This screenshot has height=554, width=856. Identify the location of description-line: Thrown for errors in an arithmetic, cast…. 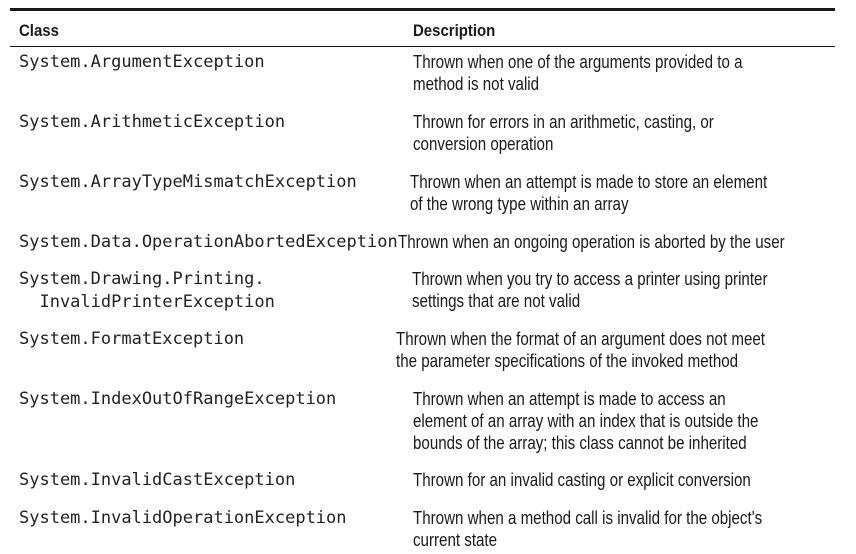
(563, 122).